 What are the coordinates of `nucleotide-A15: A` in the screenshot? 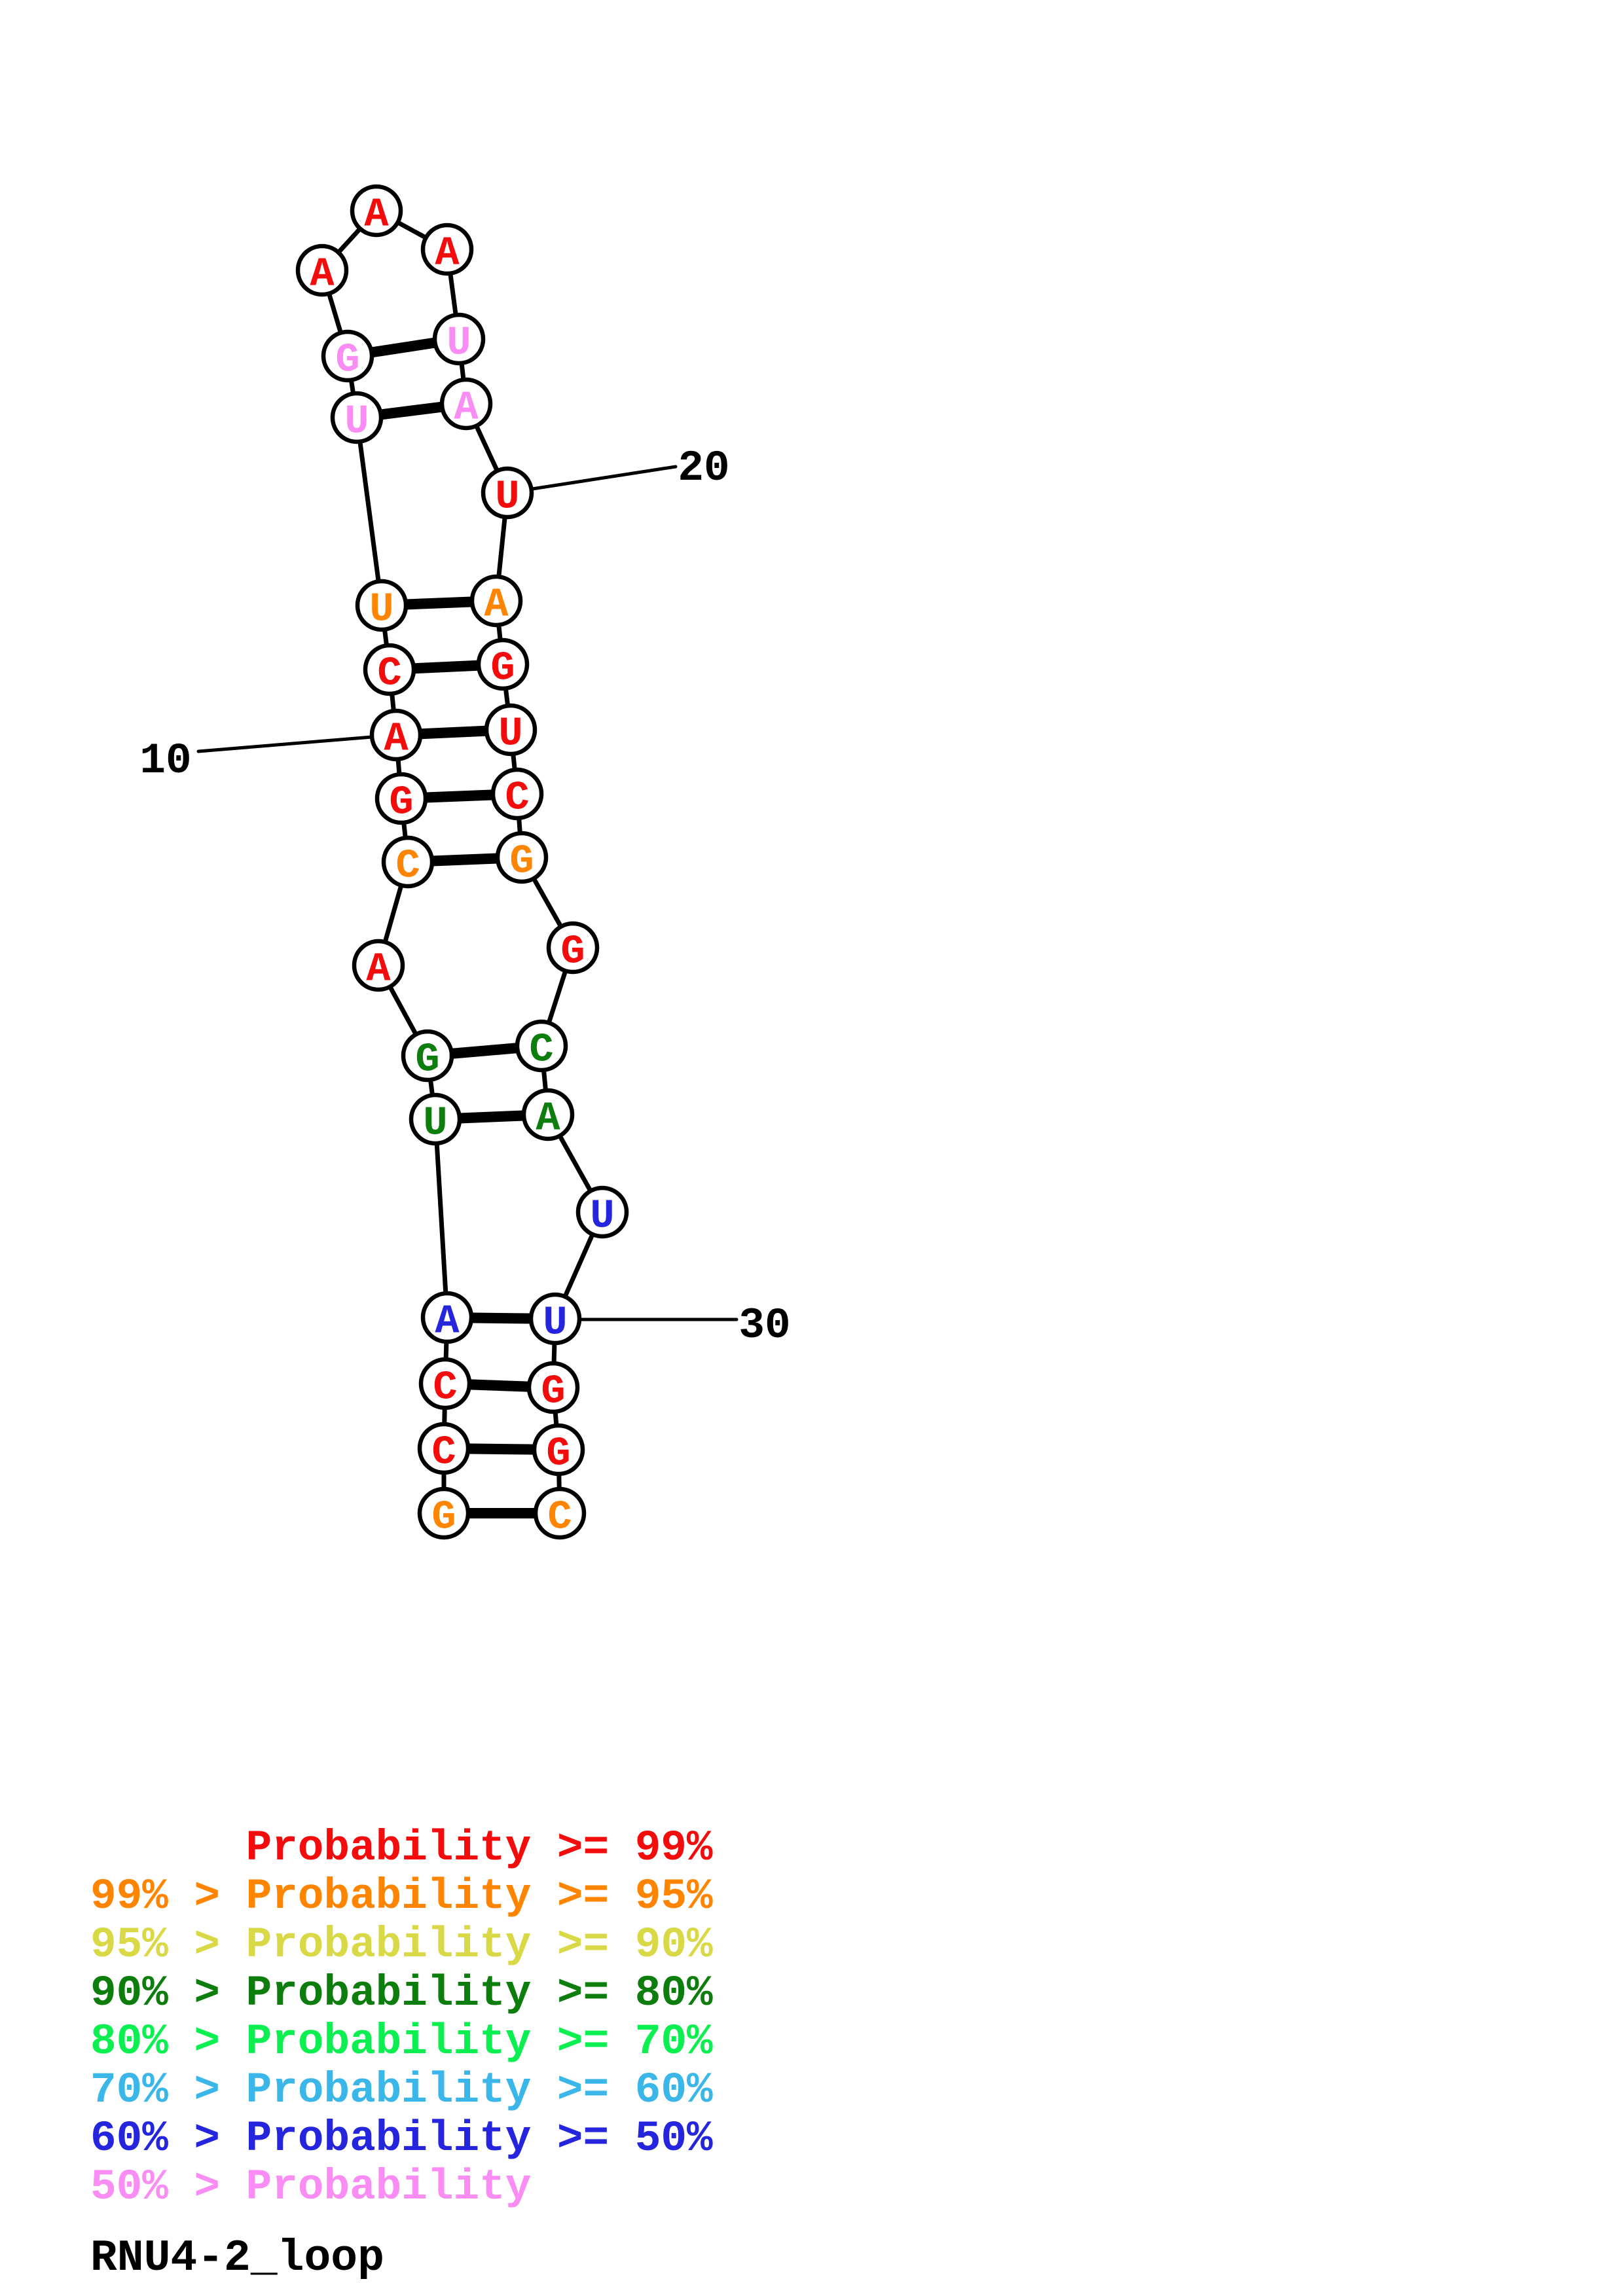 It's located at (322, 270).